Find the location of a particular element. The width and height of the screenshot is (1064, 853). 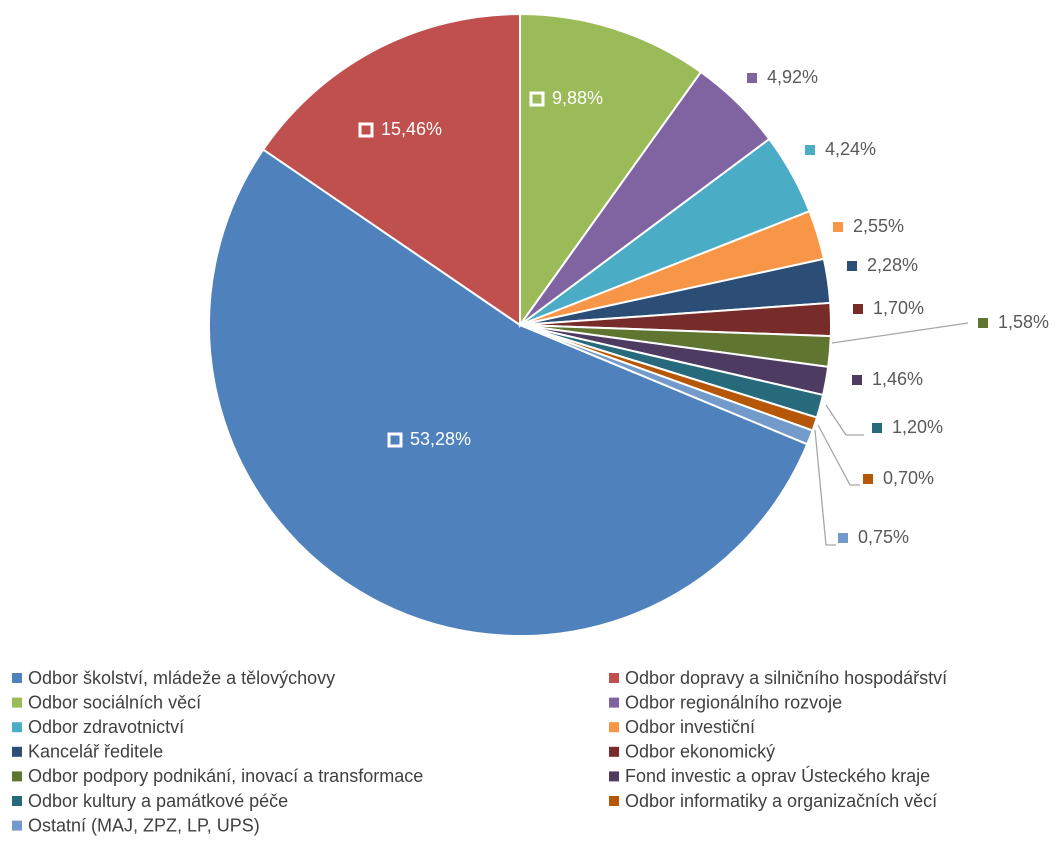

data-label: 0,70% is located at coordinates (908, 478).